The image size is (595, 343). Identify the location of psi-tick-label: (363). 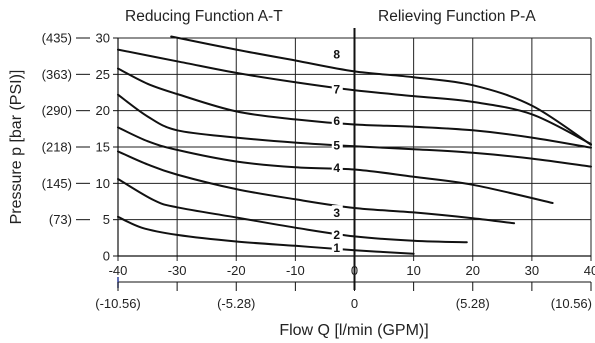
(57, 74).